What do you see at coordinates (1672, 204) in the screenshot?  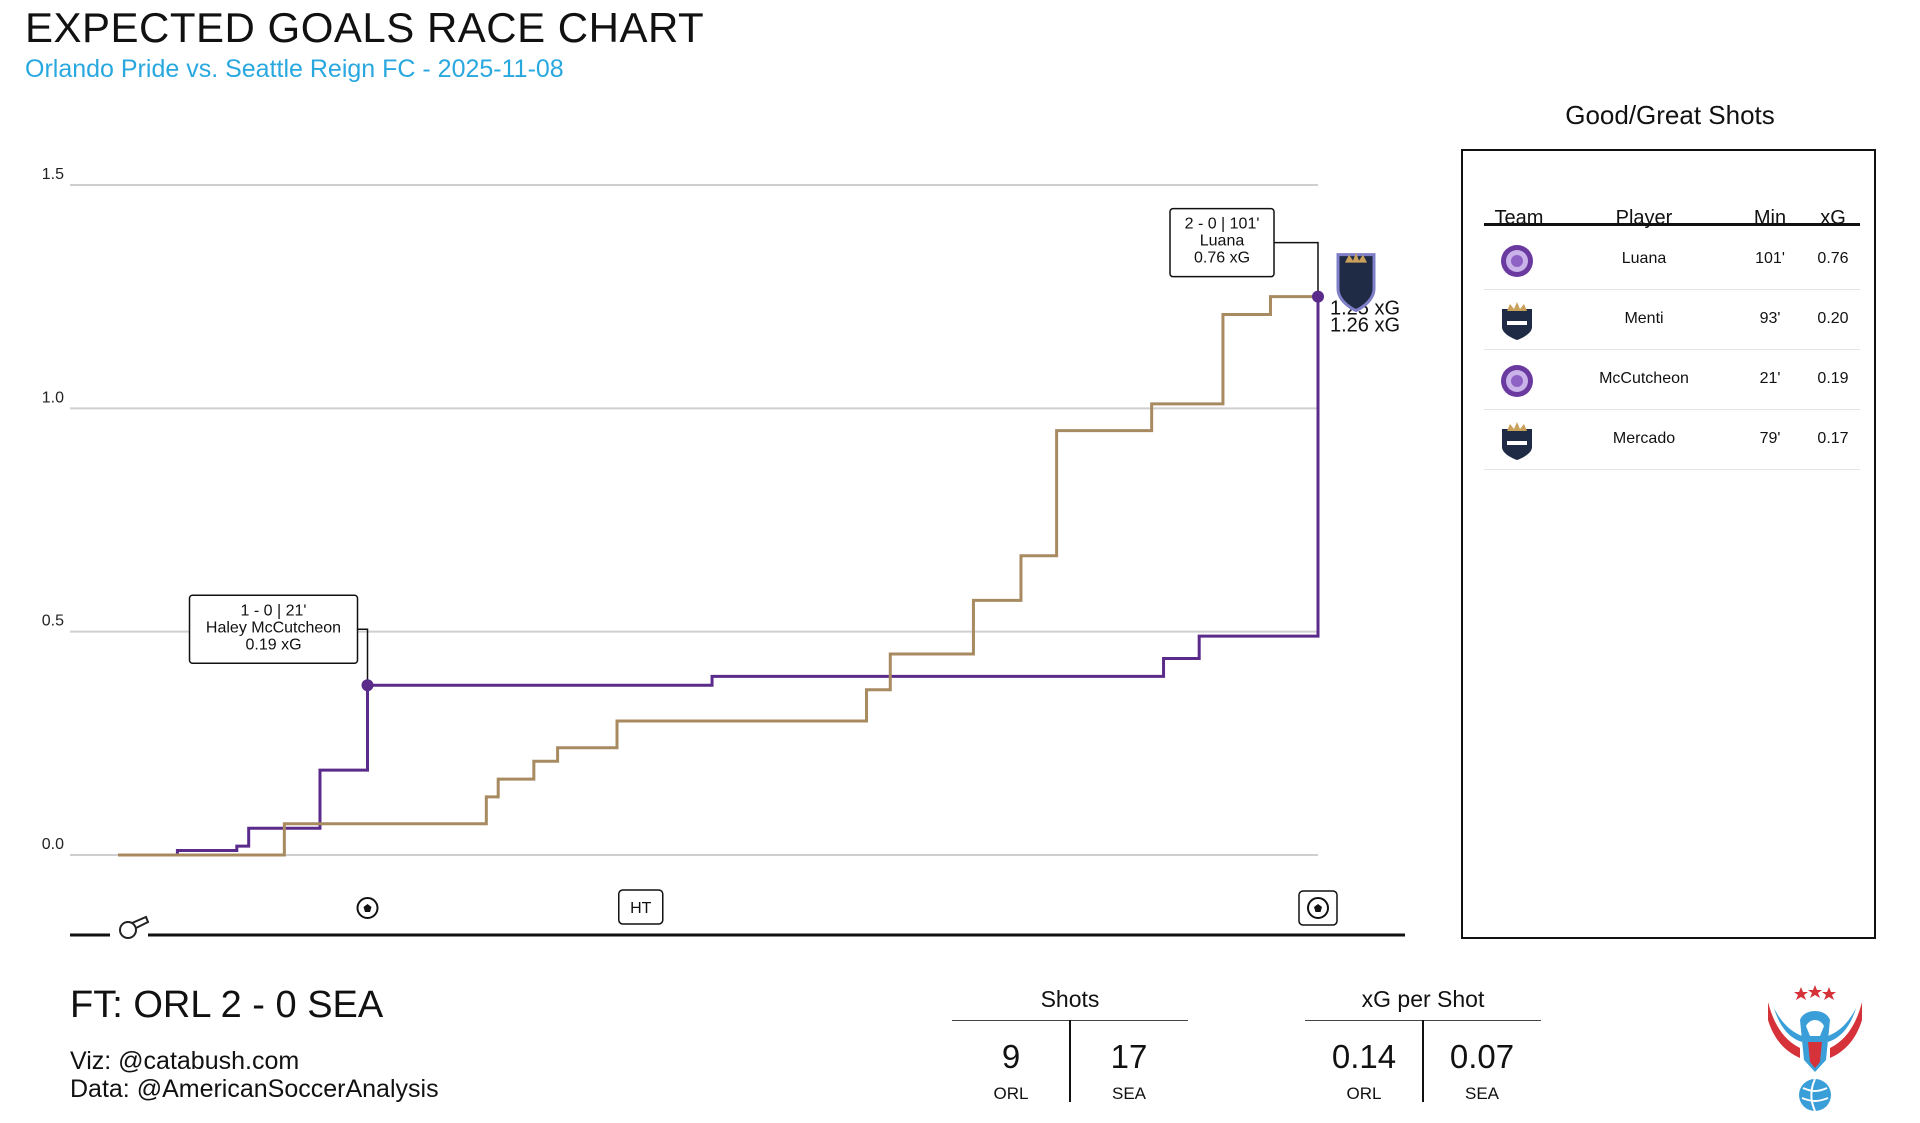 I see `table-header: Team Player Min xG` at bounding box center [1672, 204].